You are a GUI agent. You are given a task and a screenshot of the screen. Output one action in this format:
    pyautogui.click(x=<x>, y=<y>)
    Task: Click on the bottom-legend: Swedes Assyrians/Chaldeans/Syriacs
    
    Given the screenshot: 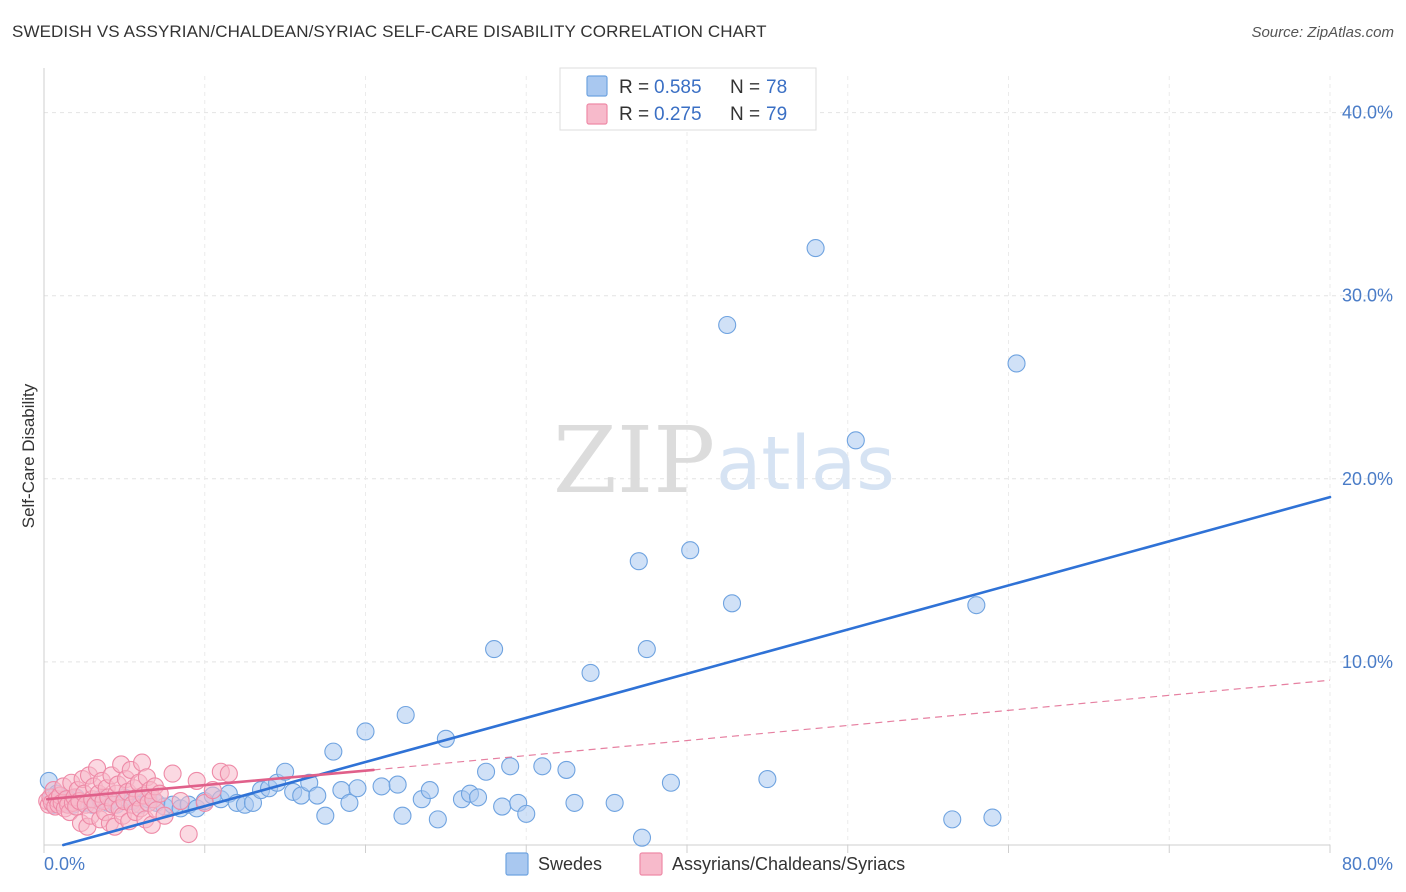 What is the action you would take?
    pyautogui.click(x=705, y=864)
    